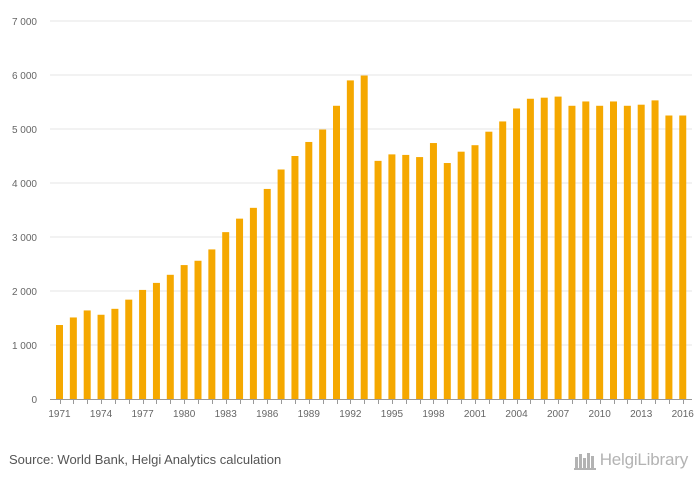  I want to click on bar-1992, so click(350, 240).